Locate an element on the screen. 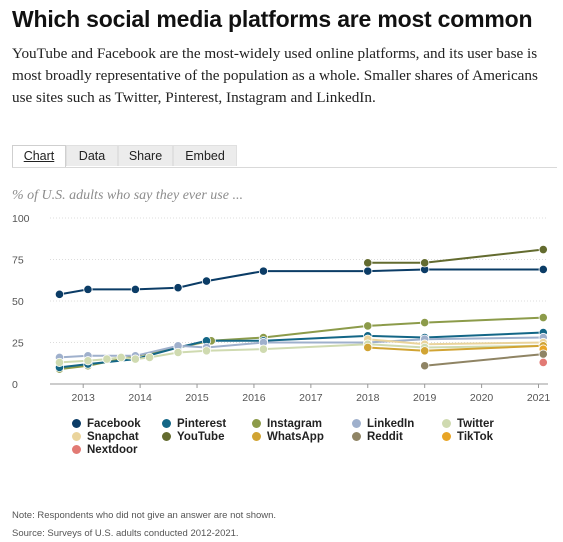 This screenshot has height=542, width=563. legend-label: LinkedIn is located at coordinates (391, 424).